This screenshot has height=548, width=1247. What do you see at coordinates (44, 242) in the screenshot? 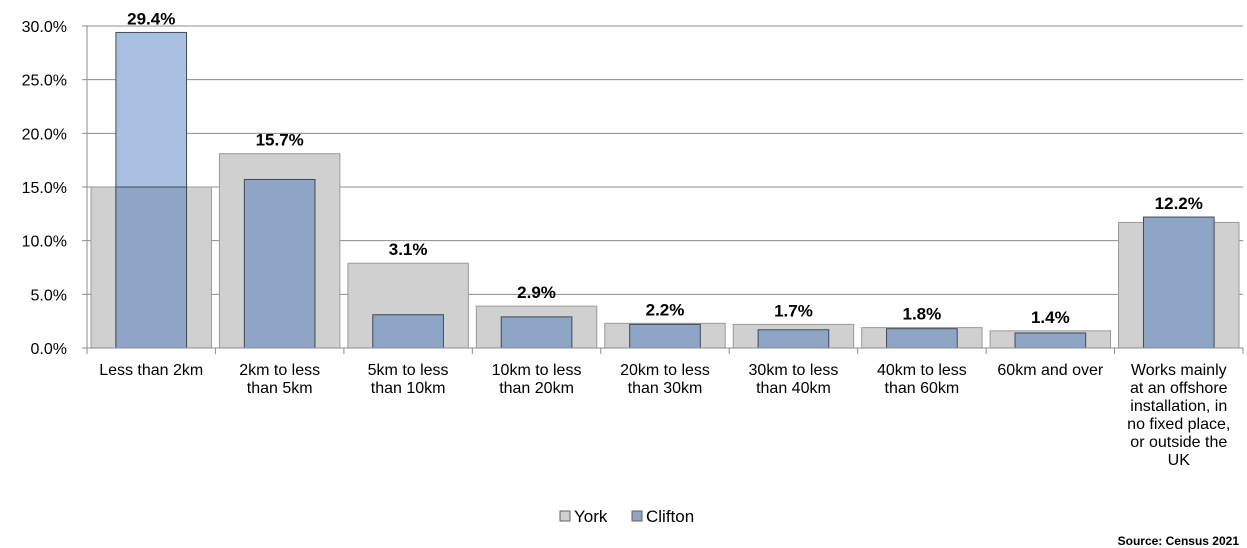
I see `y-tick-label: 10.0%` at bounding box center [44, 242].